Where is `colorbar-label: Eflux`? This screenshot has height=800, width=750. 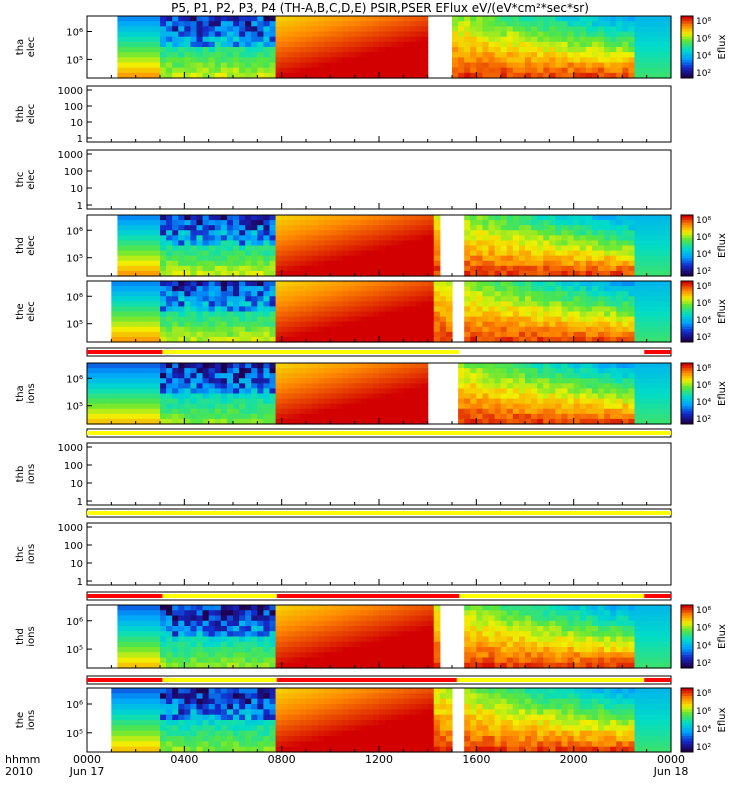
colorbar-label: Eflux is located at coordinates (722, 311).